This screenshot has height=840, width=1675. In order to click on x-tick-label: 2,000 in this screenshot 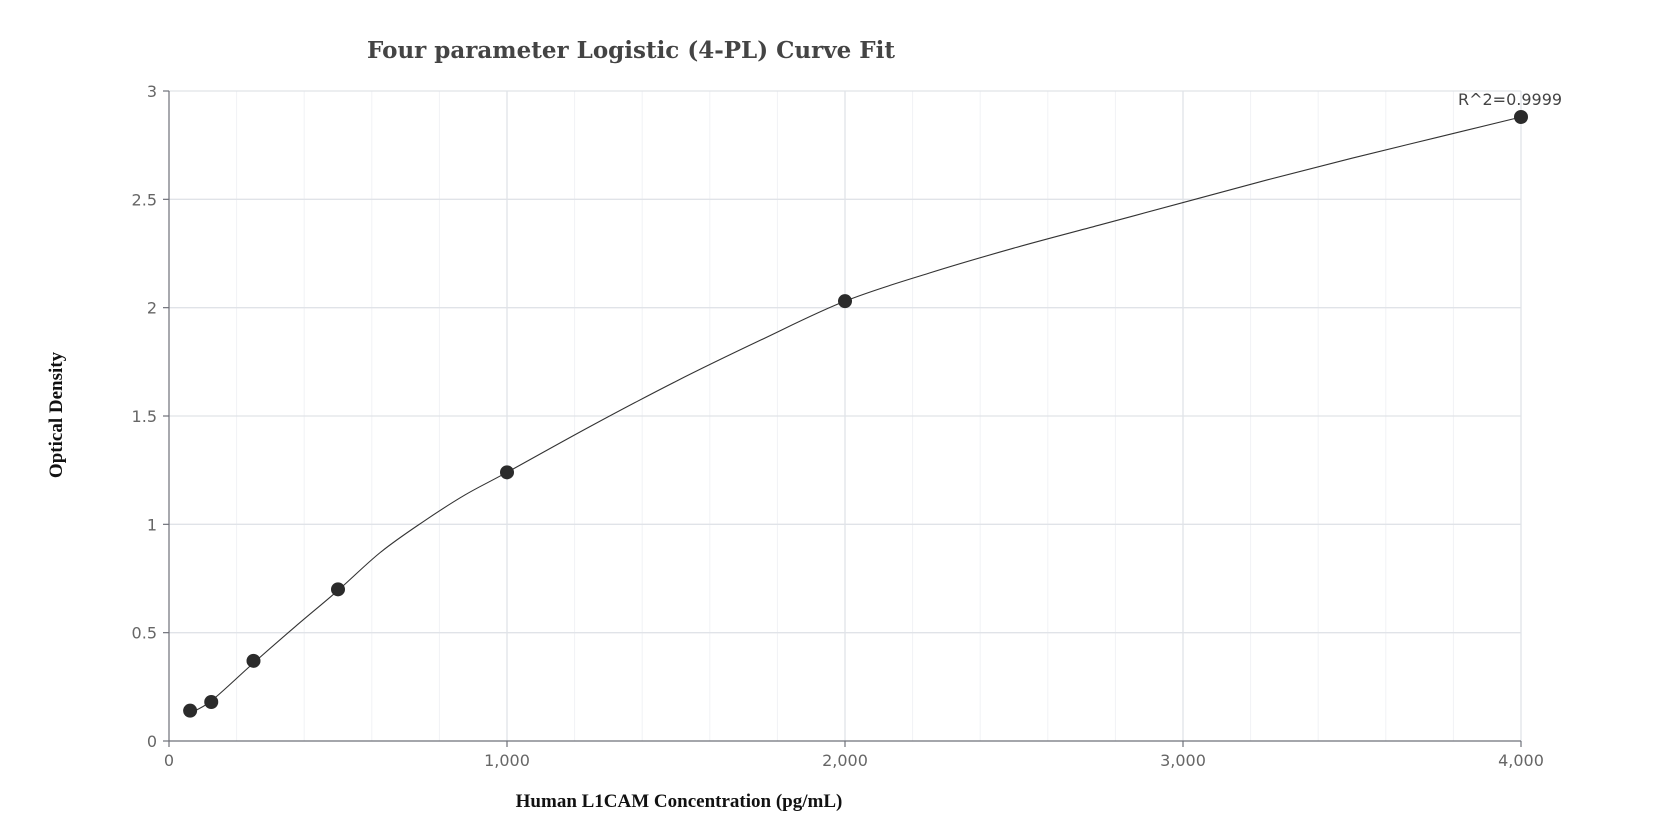, I will do `click(845, 760)`.